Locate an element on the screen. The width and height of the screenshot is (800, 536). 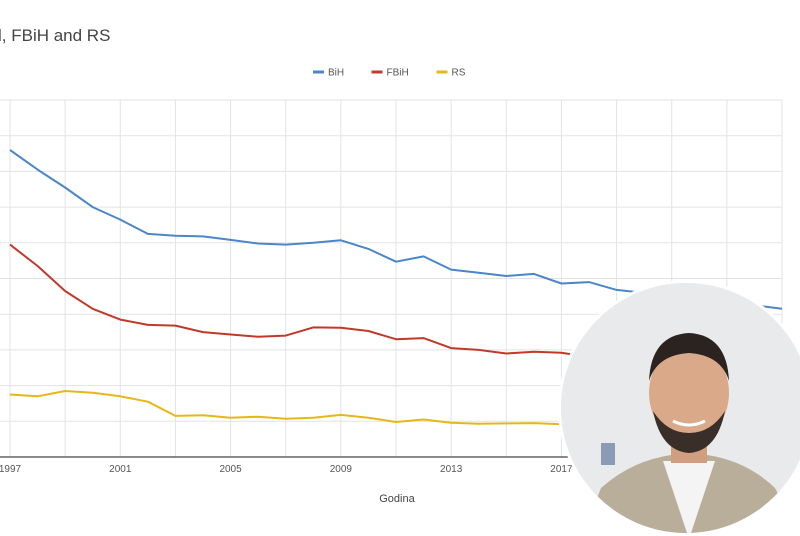
person-portrait-image is located at coordinates (680, 408).